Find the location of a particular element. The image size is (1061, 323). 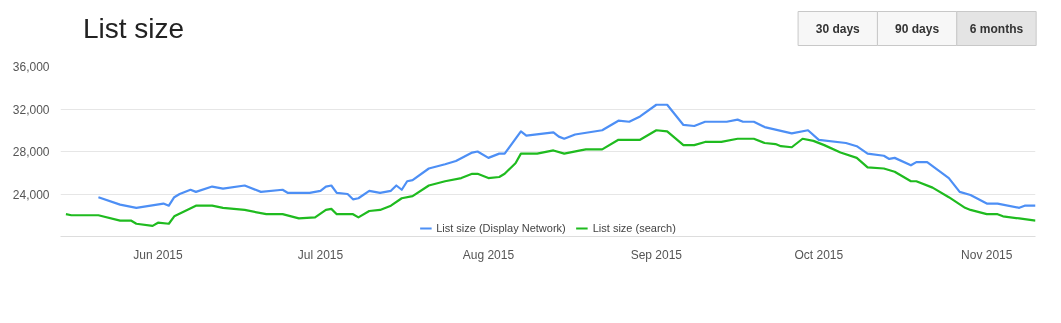

x-tick-label: Sep 2015 is located at coordinates (656, 254).